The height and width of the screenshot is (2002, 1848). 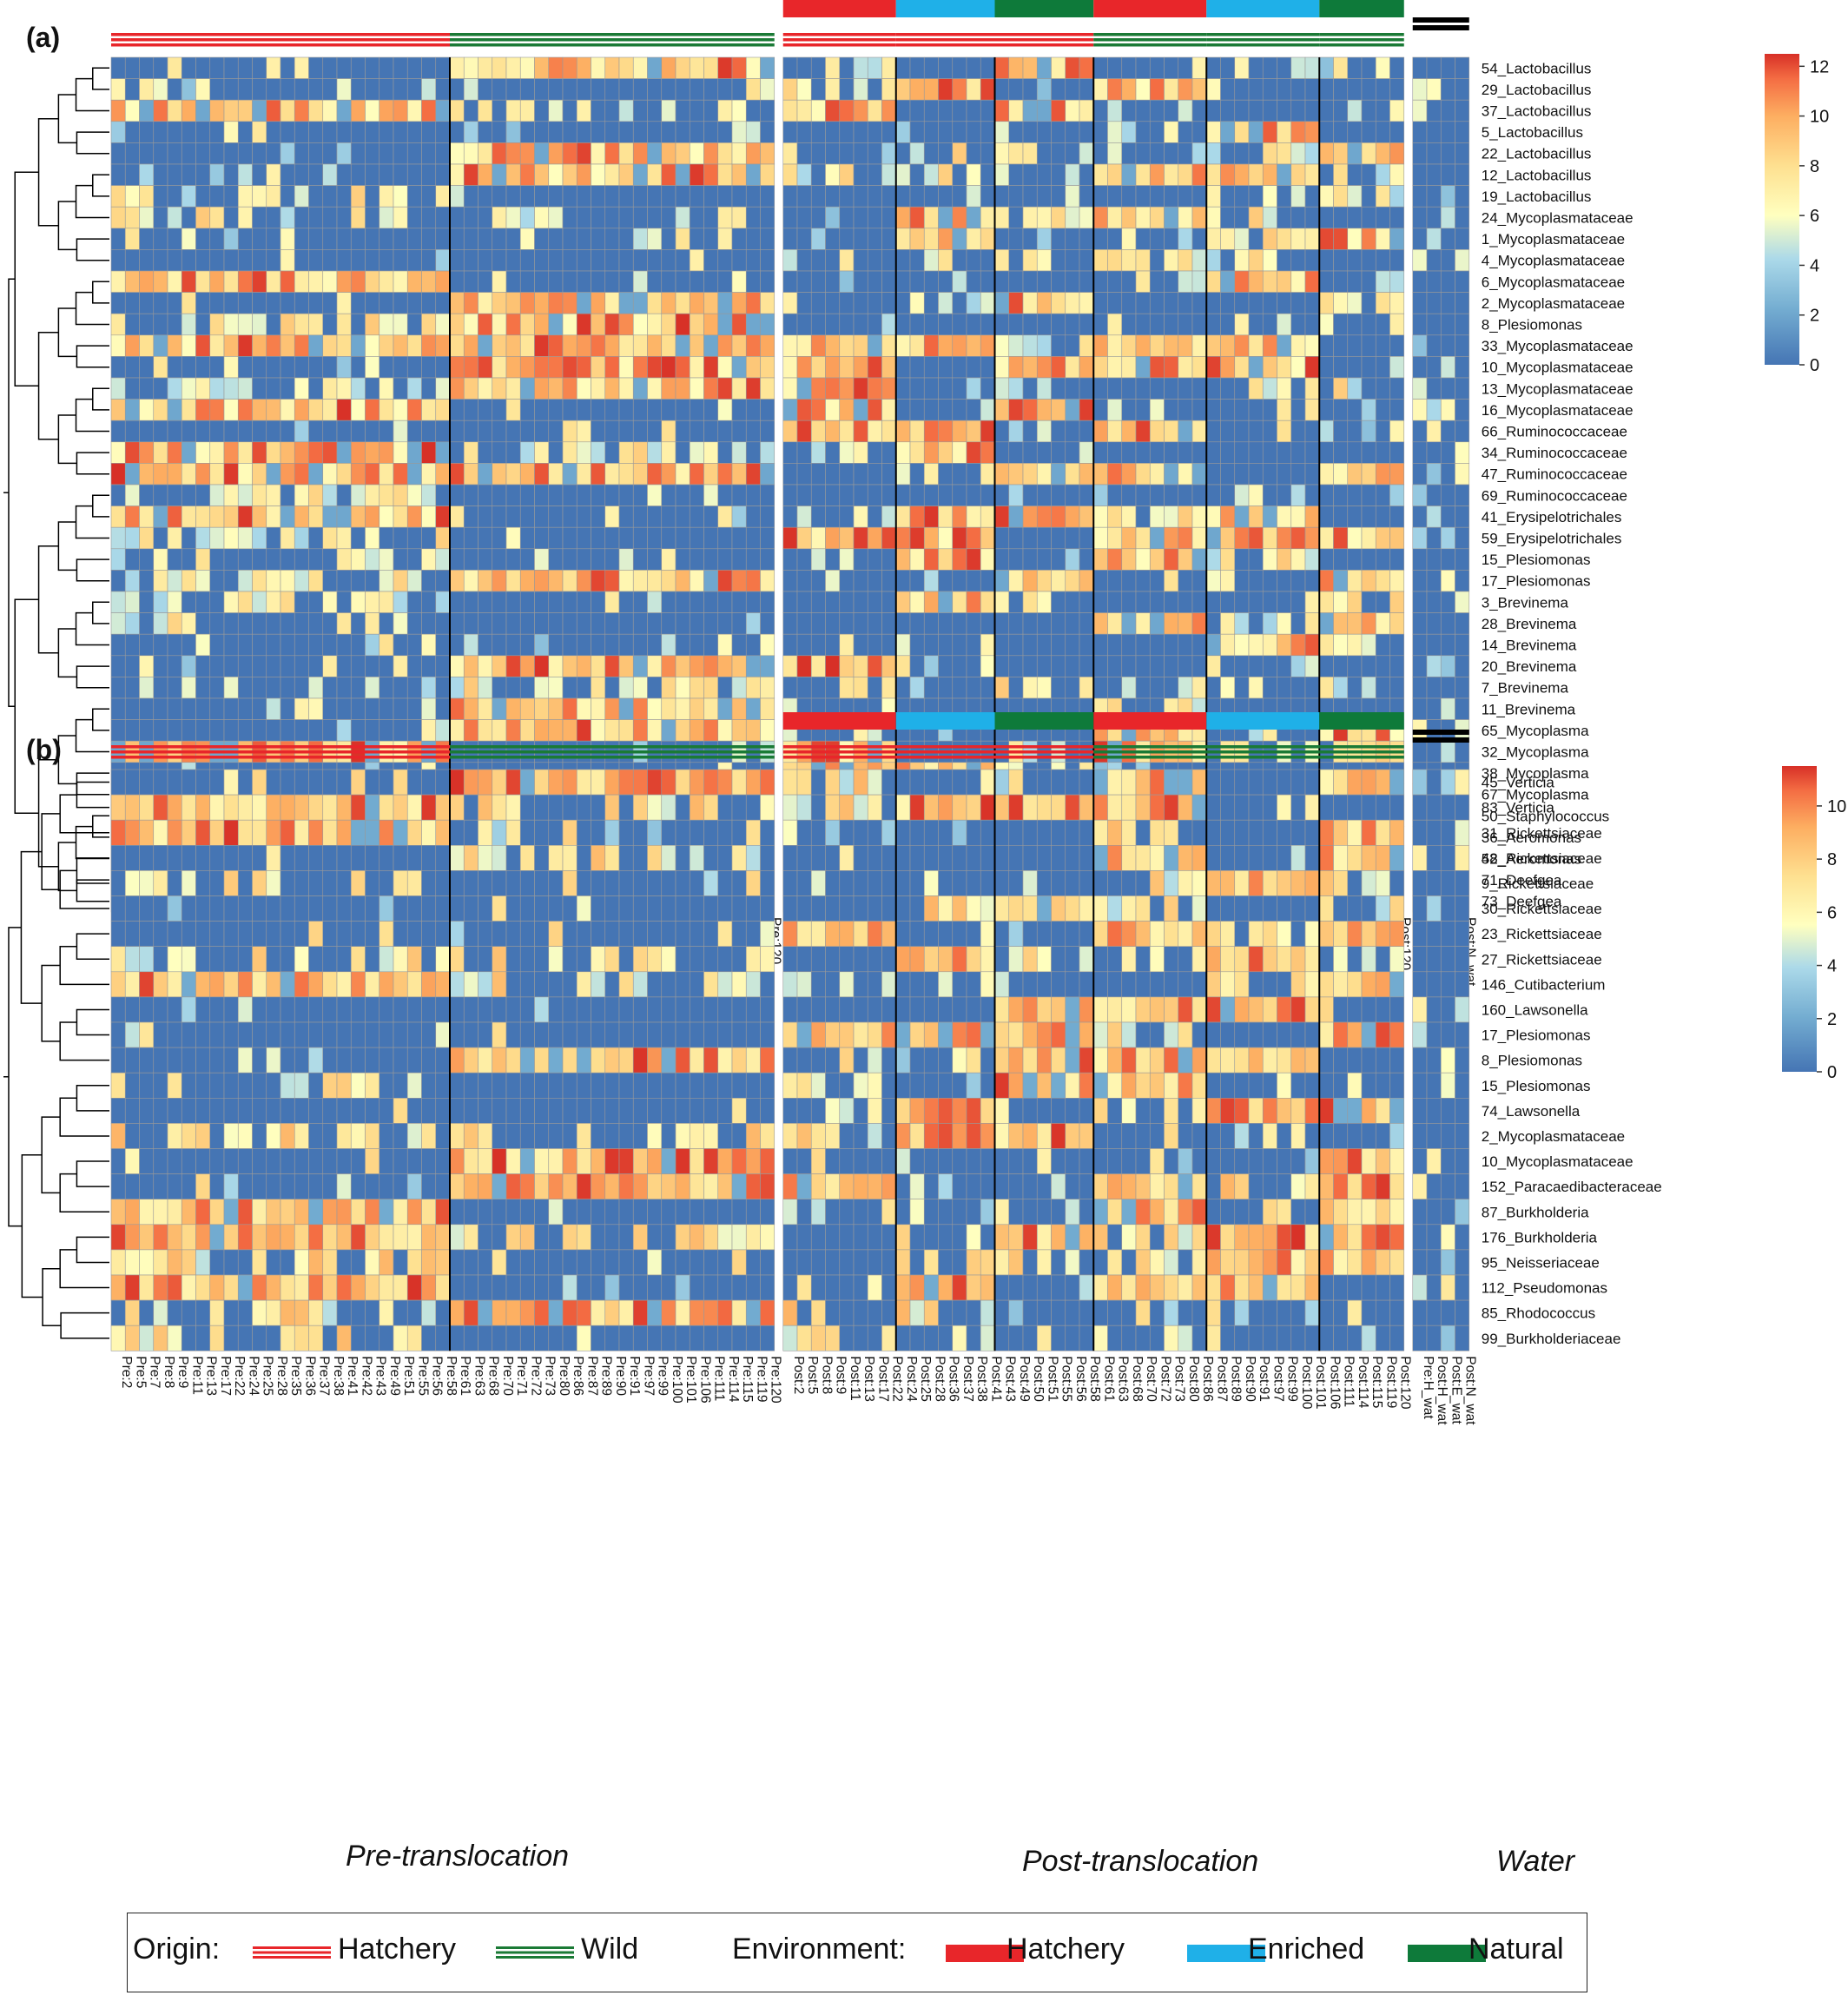 I want to click on row-label: 1_Mycoplasmataceae, so click(x=1554, y=239).